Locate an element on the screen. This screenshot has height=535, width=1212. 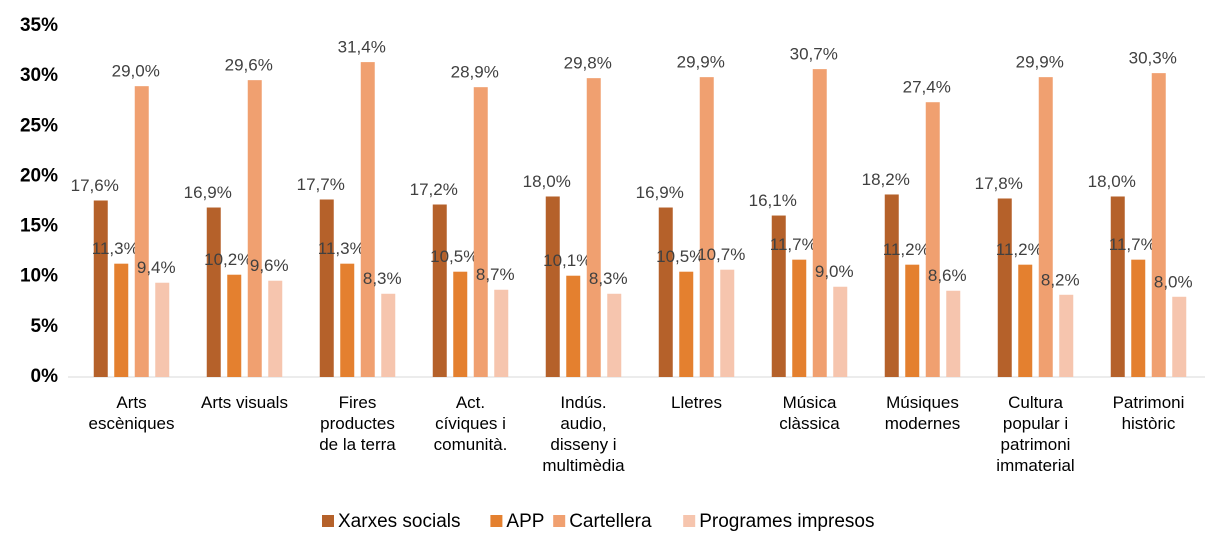
data-label: 17,6% is located at coordinates (95, 185).